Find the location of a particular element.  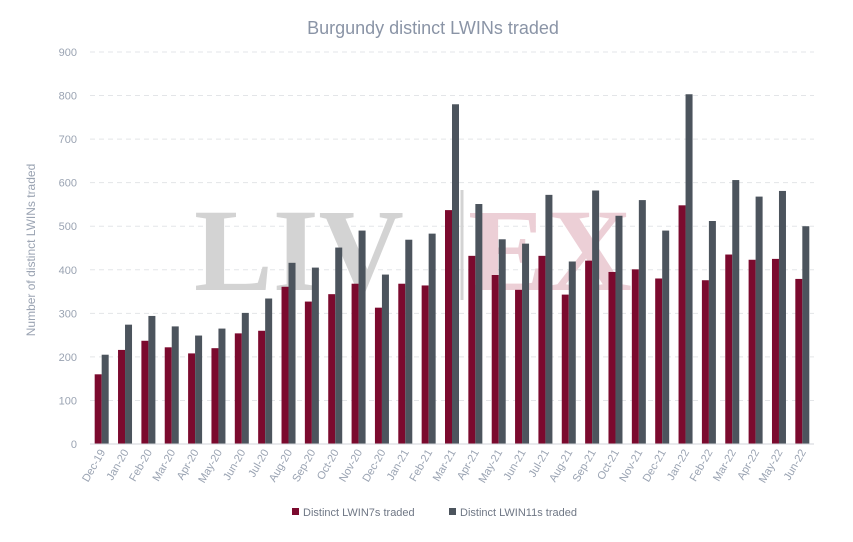

x-tick-label: Mar-21 is located at coordinates (445, 466).